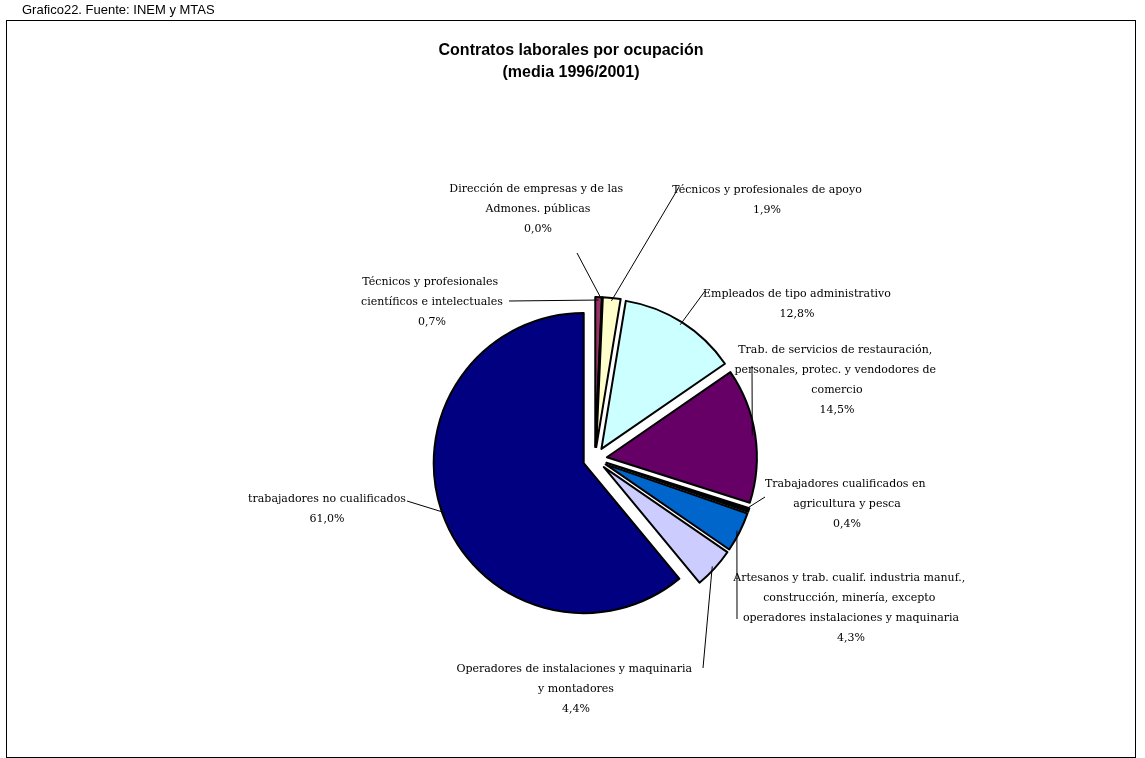  I want to click on data-label: 0,4%, so click(847, 523).